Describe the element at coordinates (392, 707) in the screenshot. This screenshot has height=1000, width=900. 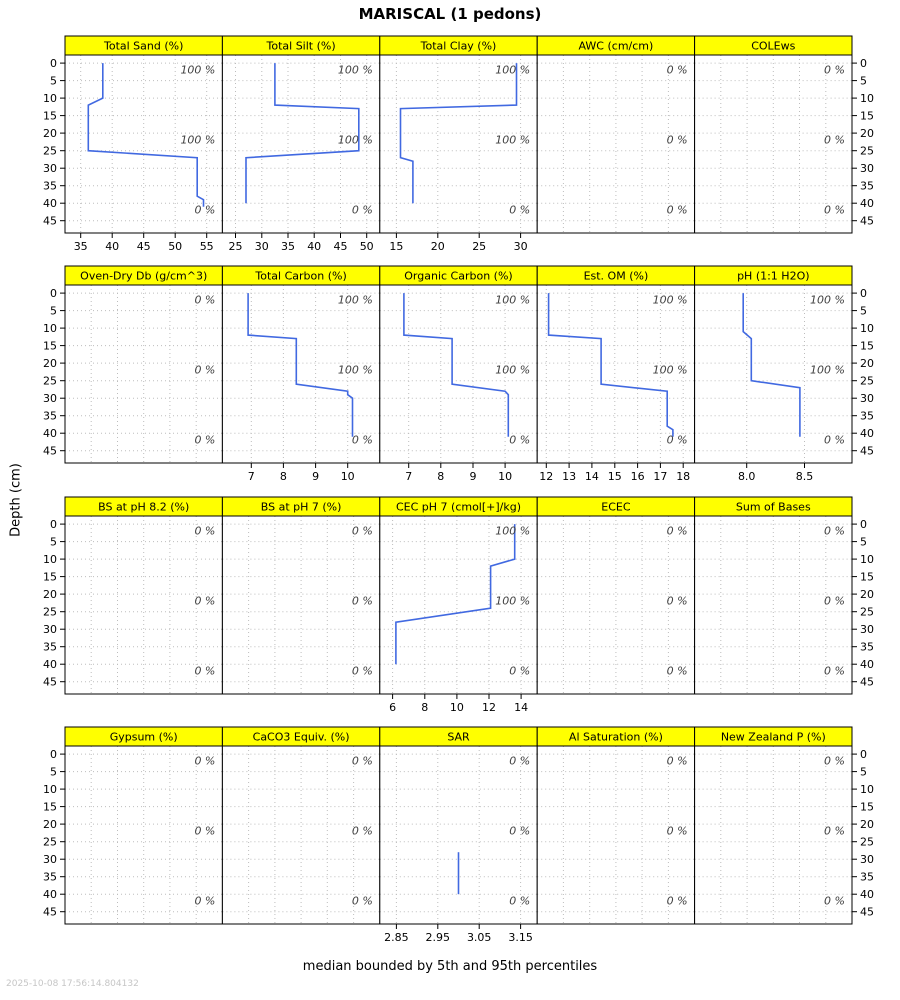
I see `x-tick-label: 6` at that location.